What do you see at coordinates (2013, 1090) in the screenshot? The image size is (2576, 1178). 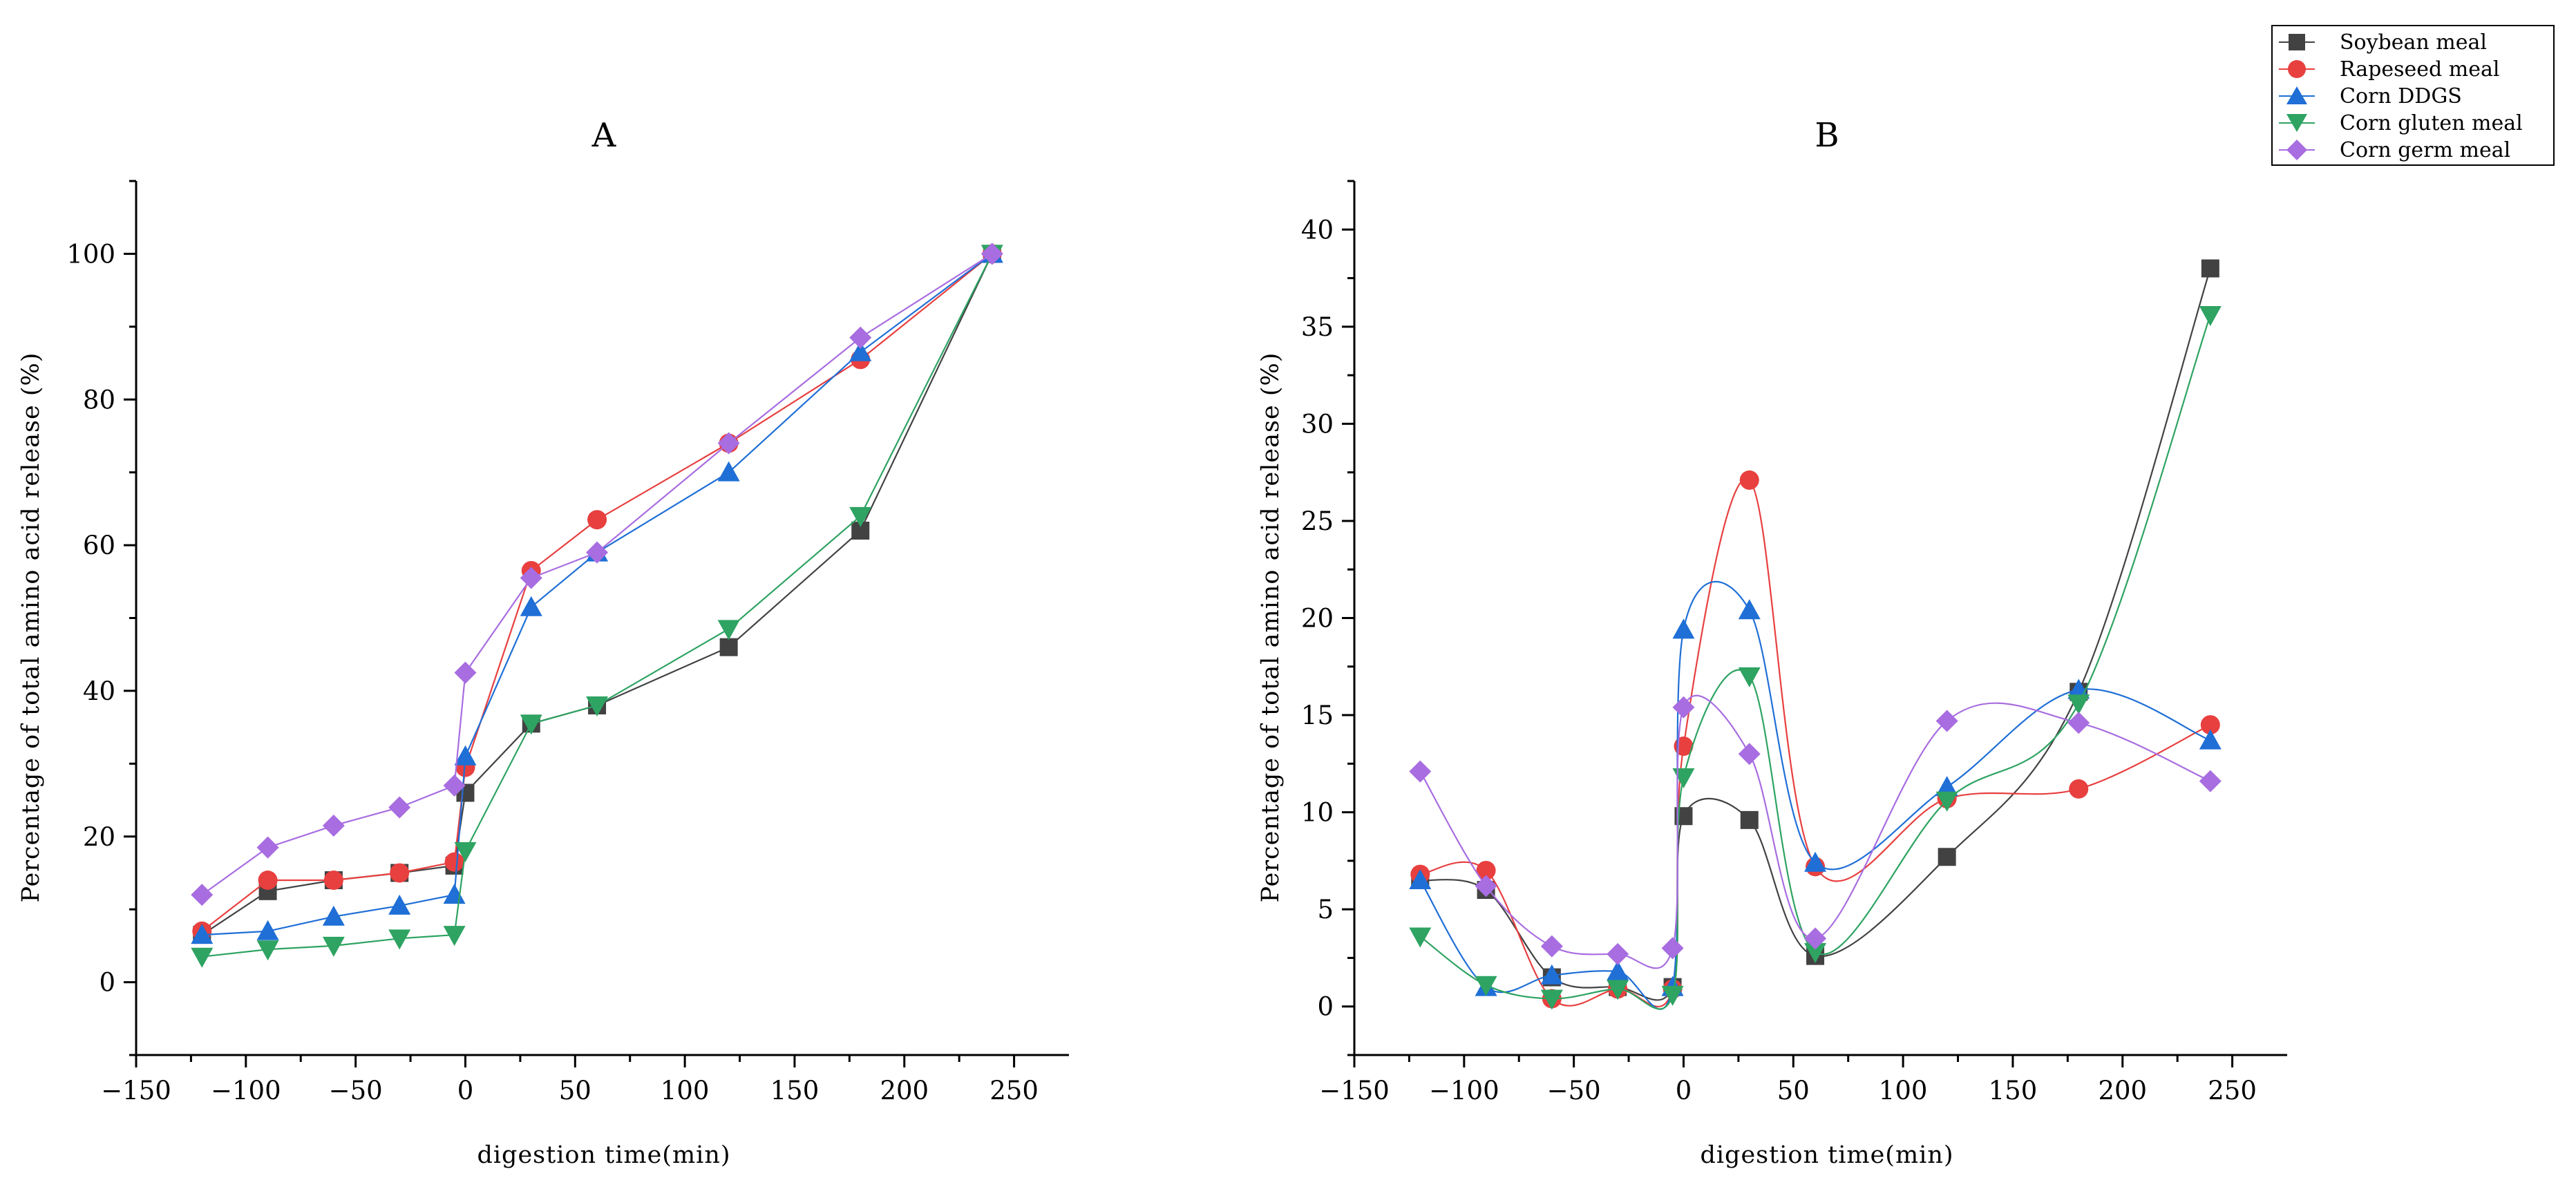 I see `panel-b-x-tick-label: 150` at bounding box center [2013, 1090].